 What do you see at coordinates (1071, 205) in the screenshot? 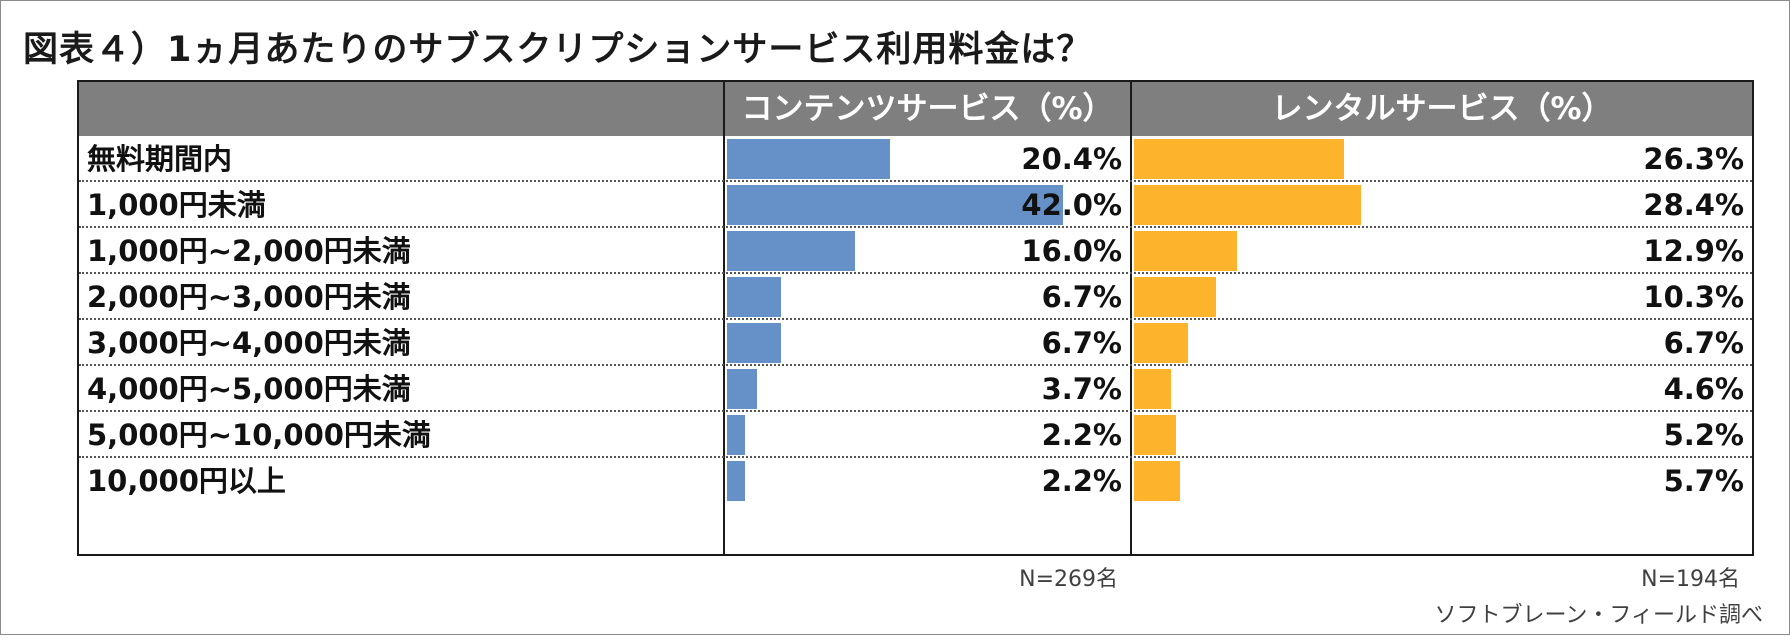
I see `content-value-under-1000: 42.0%` at bounding box center [1071, 205].